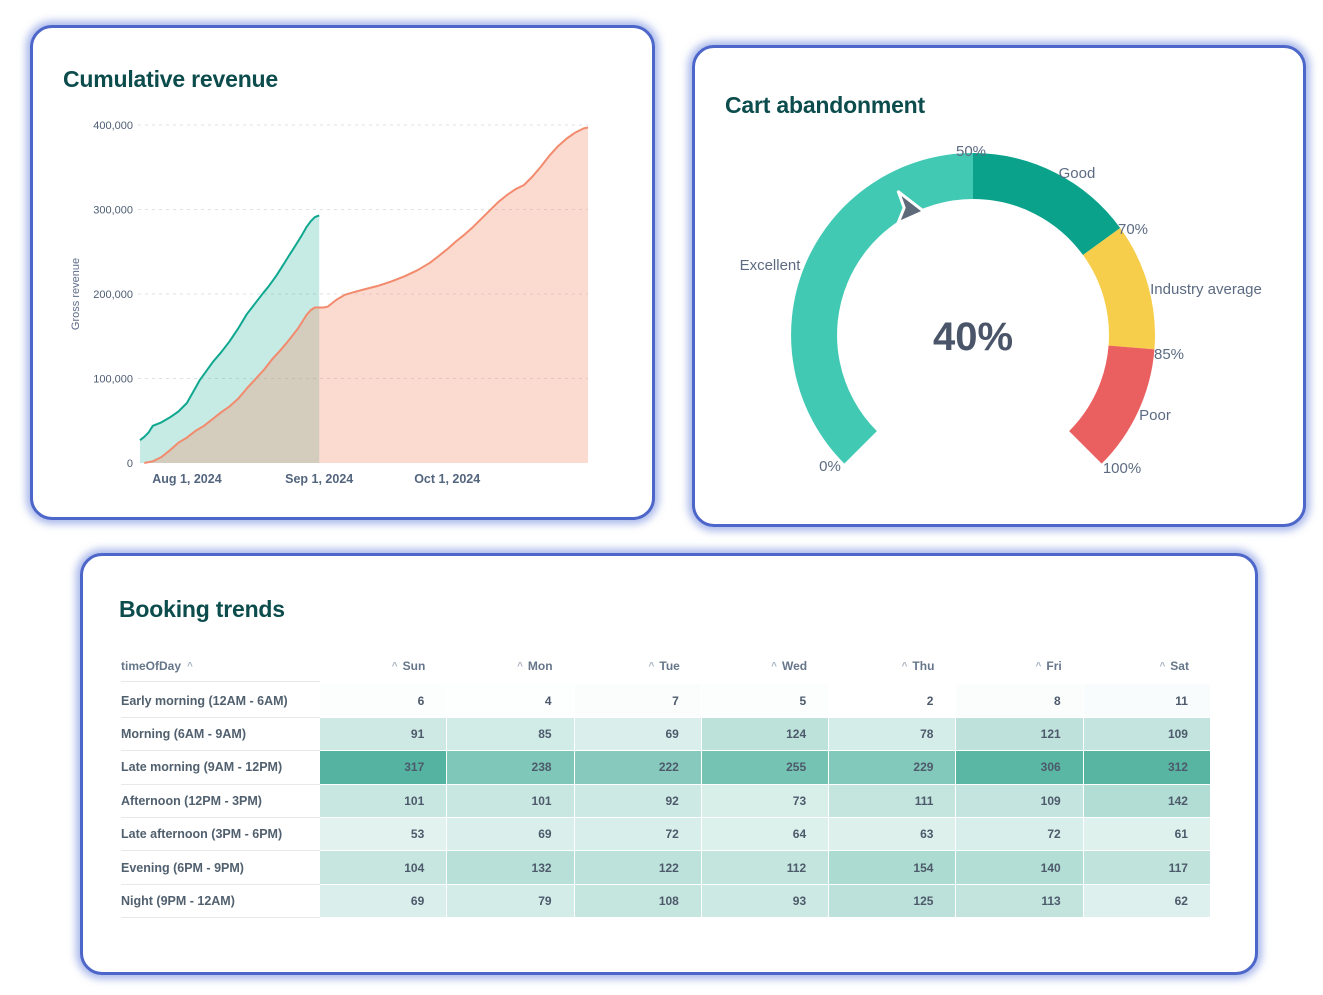 The width and height of the screenshot is (1323, 995). I want to click on gauge-segment-industry-average, so click(1118, 288).